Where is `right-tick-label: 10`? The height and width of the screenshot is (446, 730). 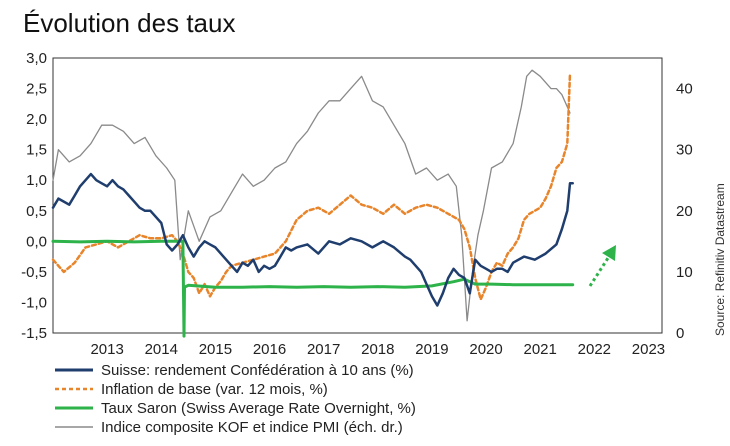 right-tick-label: 10 is located at coordinates (684, 272).